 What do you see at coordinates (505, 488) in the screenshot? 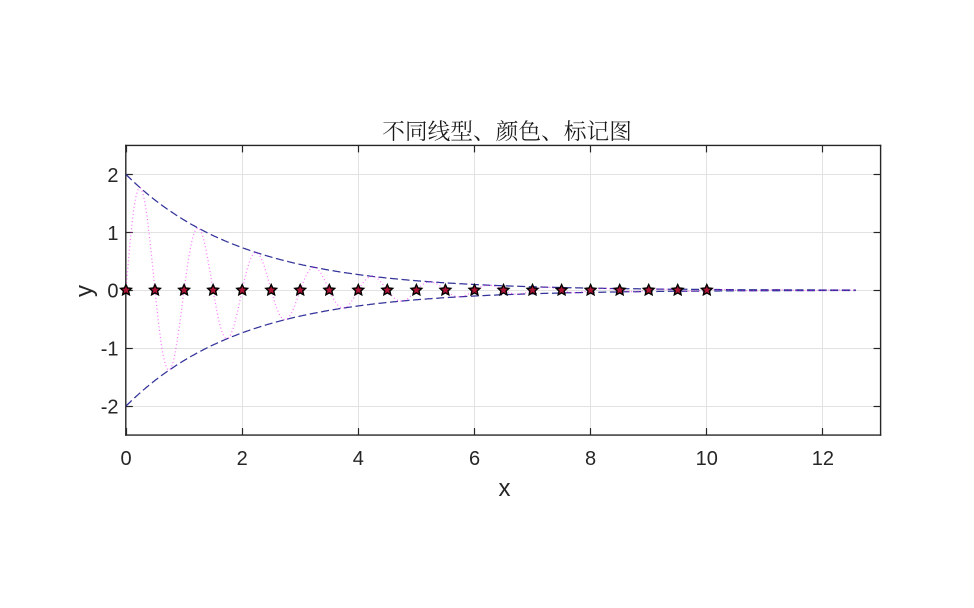
I see `svg-text: x` at bounding box center [505, 488].